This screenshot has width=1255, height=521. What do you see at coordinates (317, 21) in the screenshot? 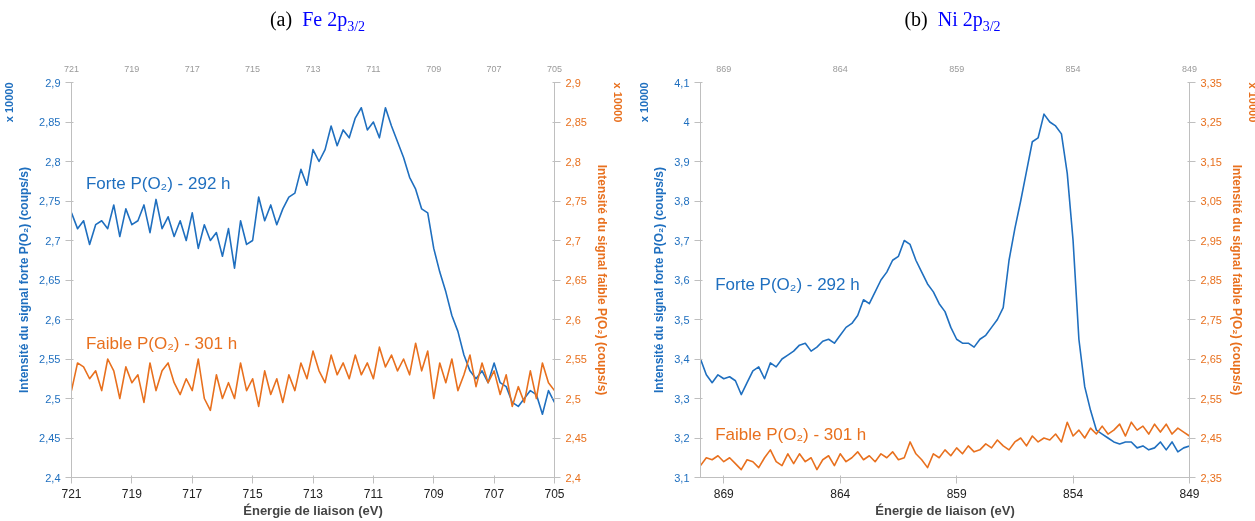
I see `chart-title: (a) Fe 2p$_{3/2}$` at bounding box center [317, 21].